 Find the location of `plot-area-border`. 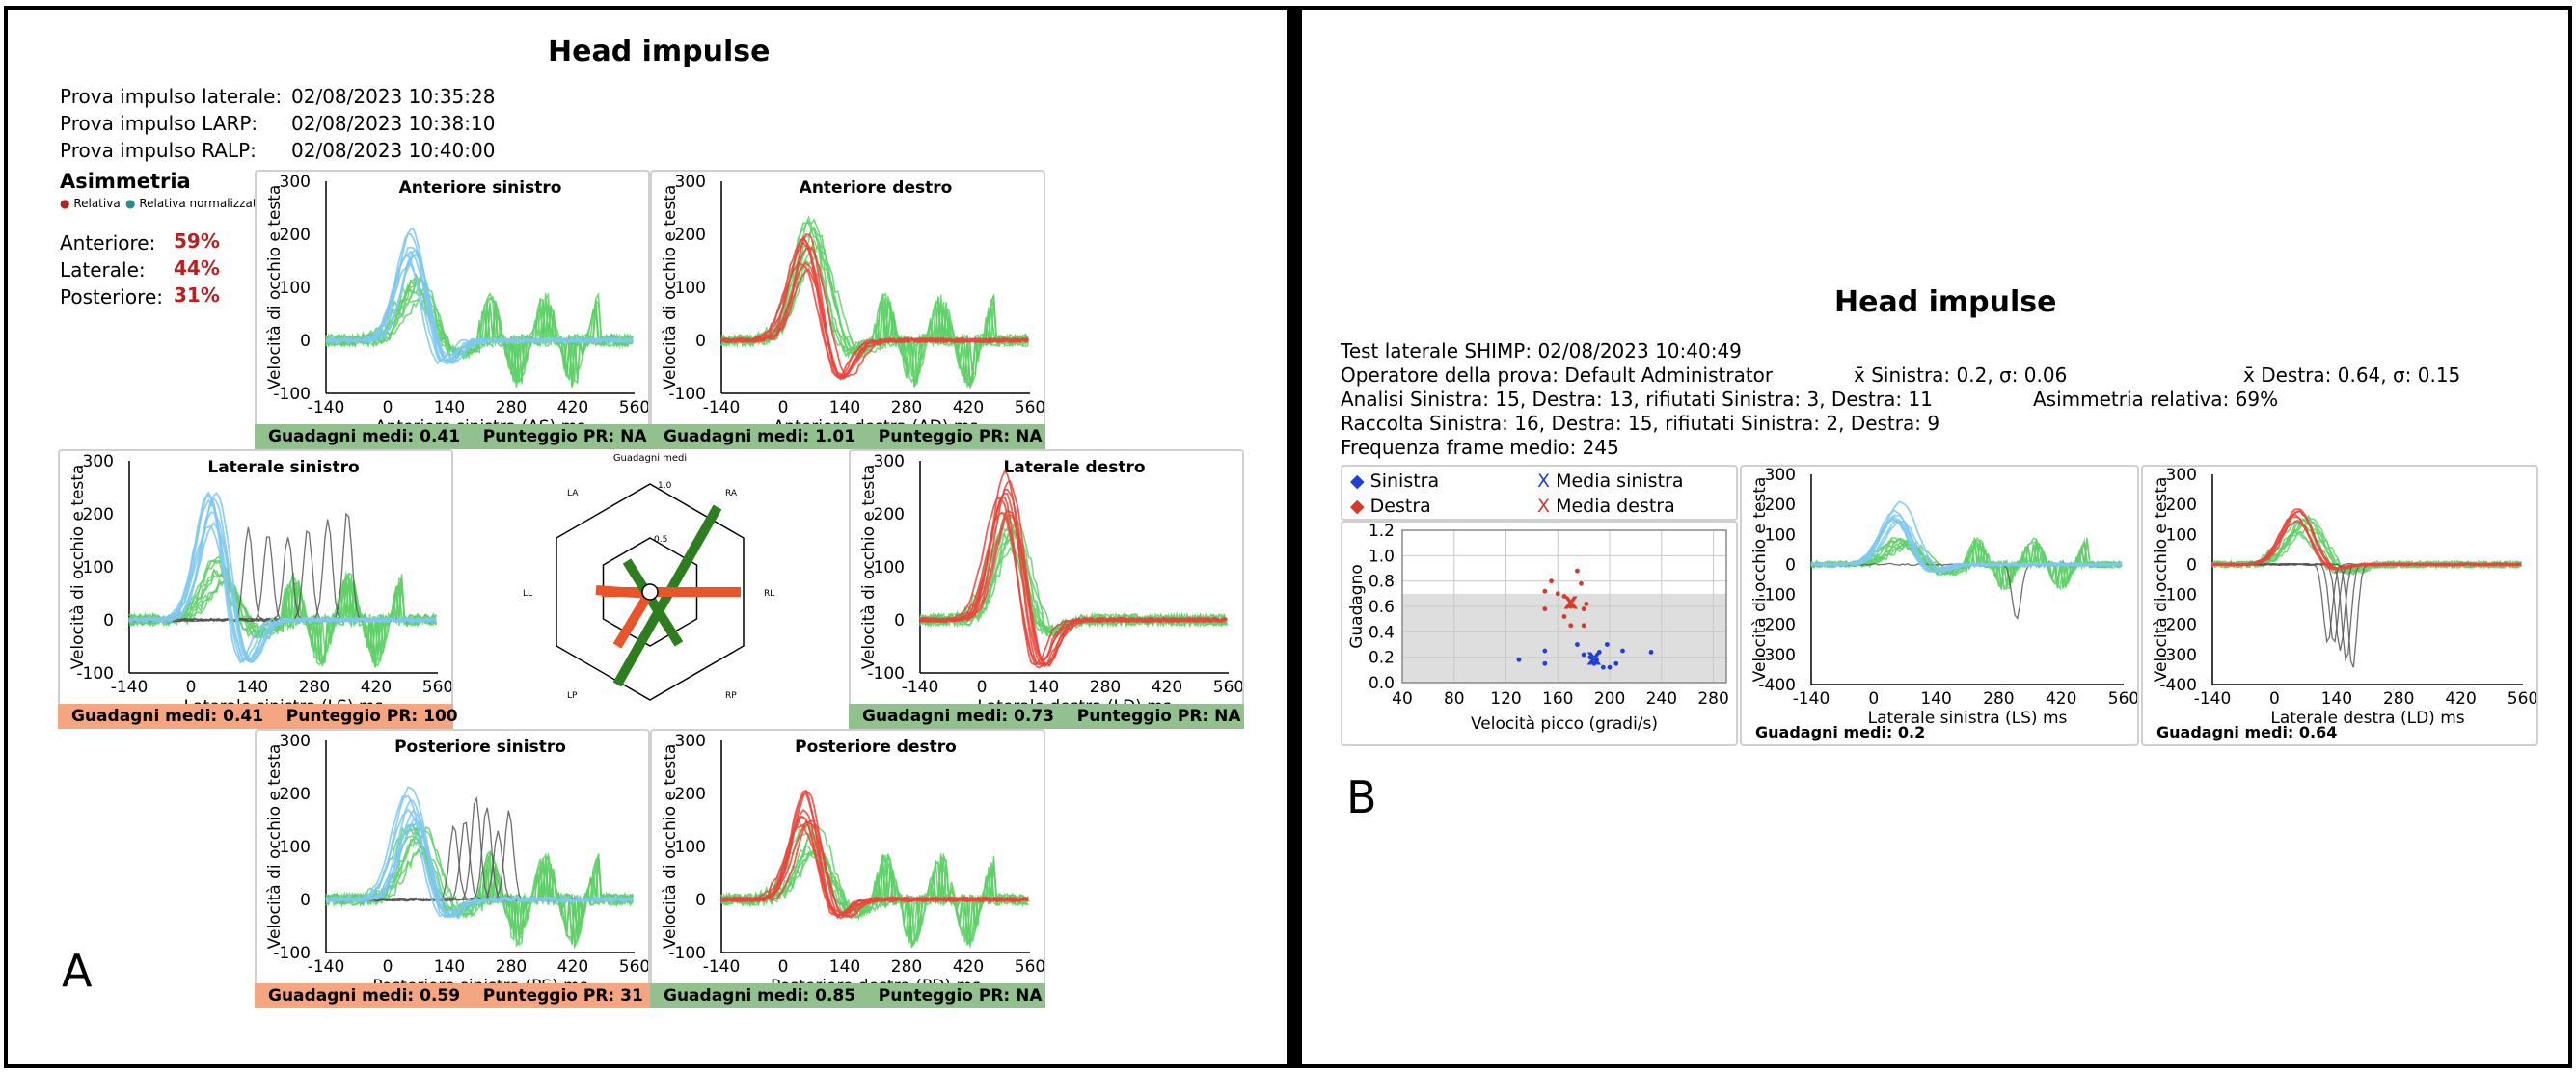

plot-area-border is located at coordinates (1564, 606).